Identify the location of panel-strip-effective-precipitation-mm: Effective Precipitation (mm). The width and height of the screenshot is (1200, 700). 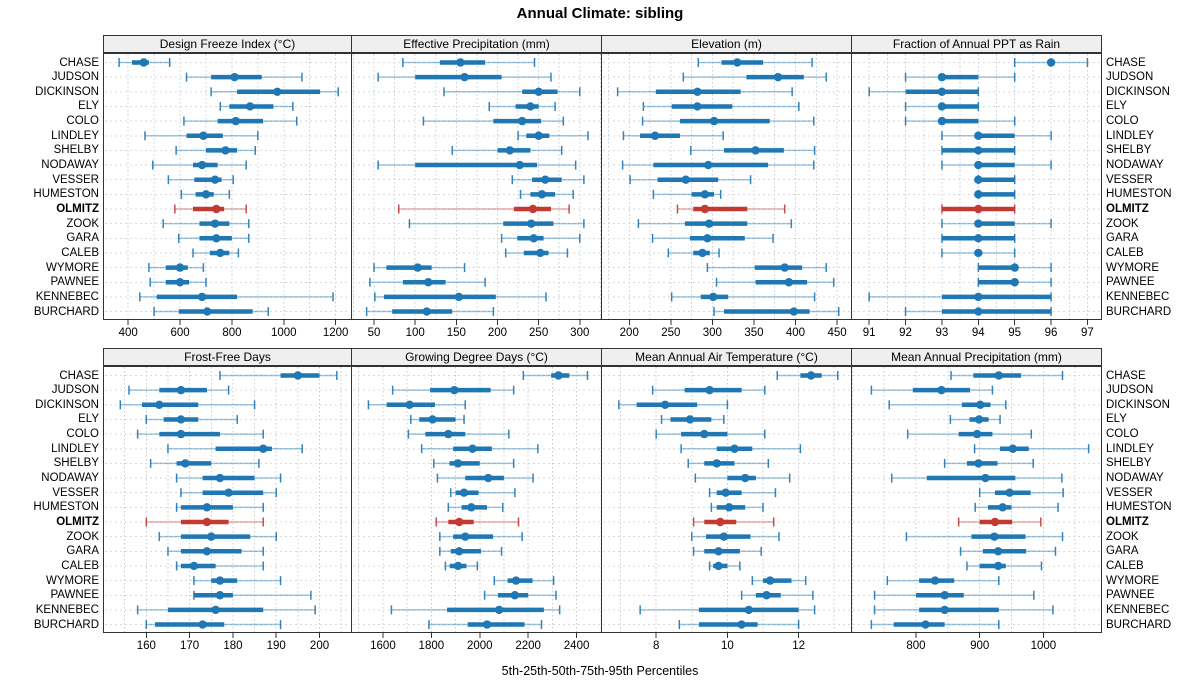
(476, 44).